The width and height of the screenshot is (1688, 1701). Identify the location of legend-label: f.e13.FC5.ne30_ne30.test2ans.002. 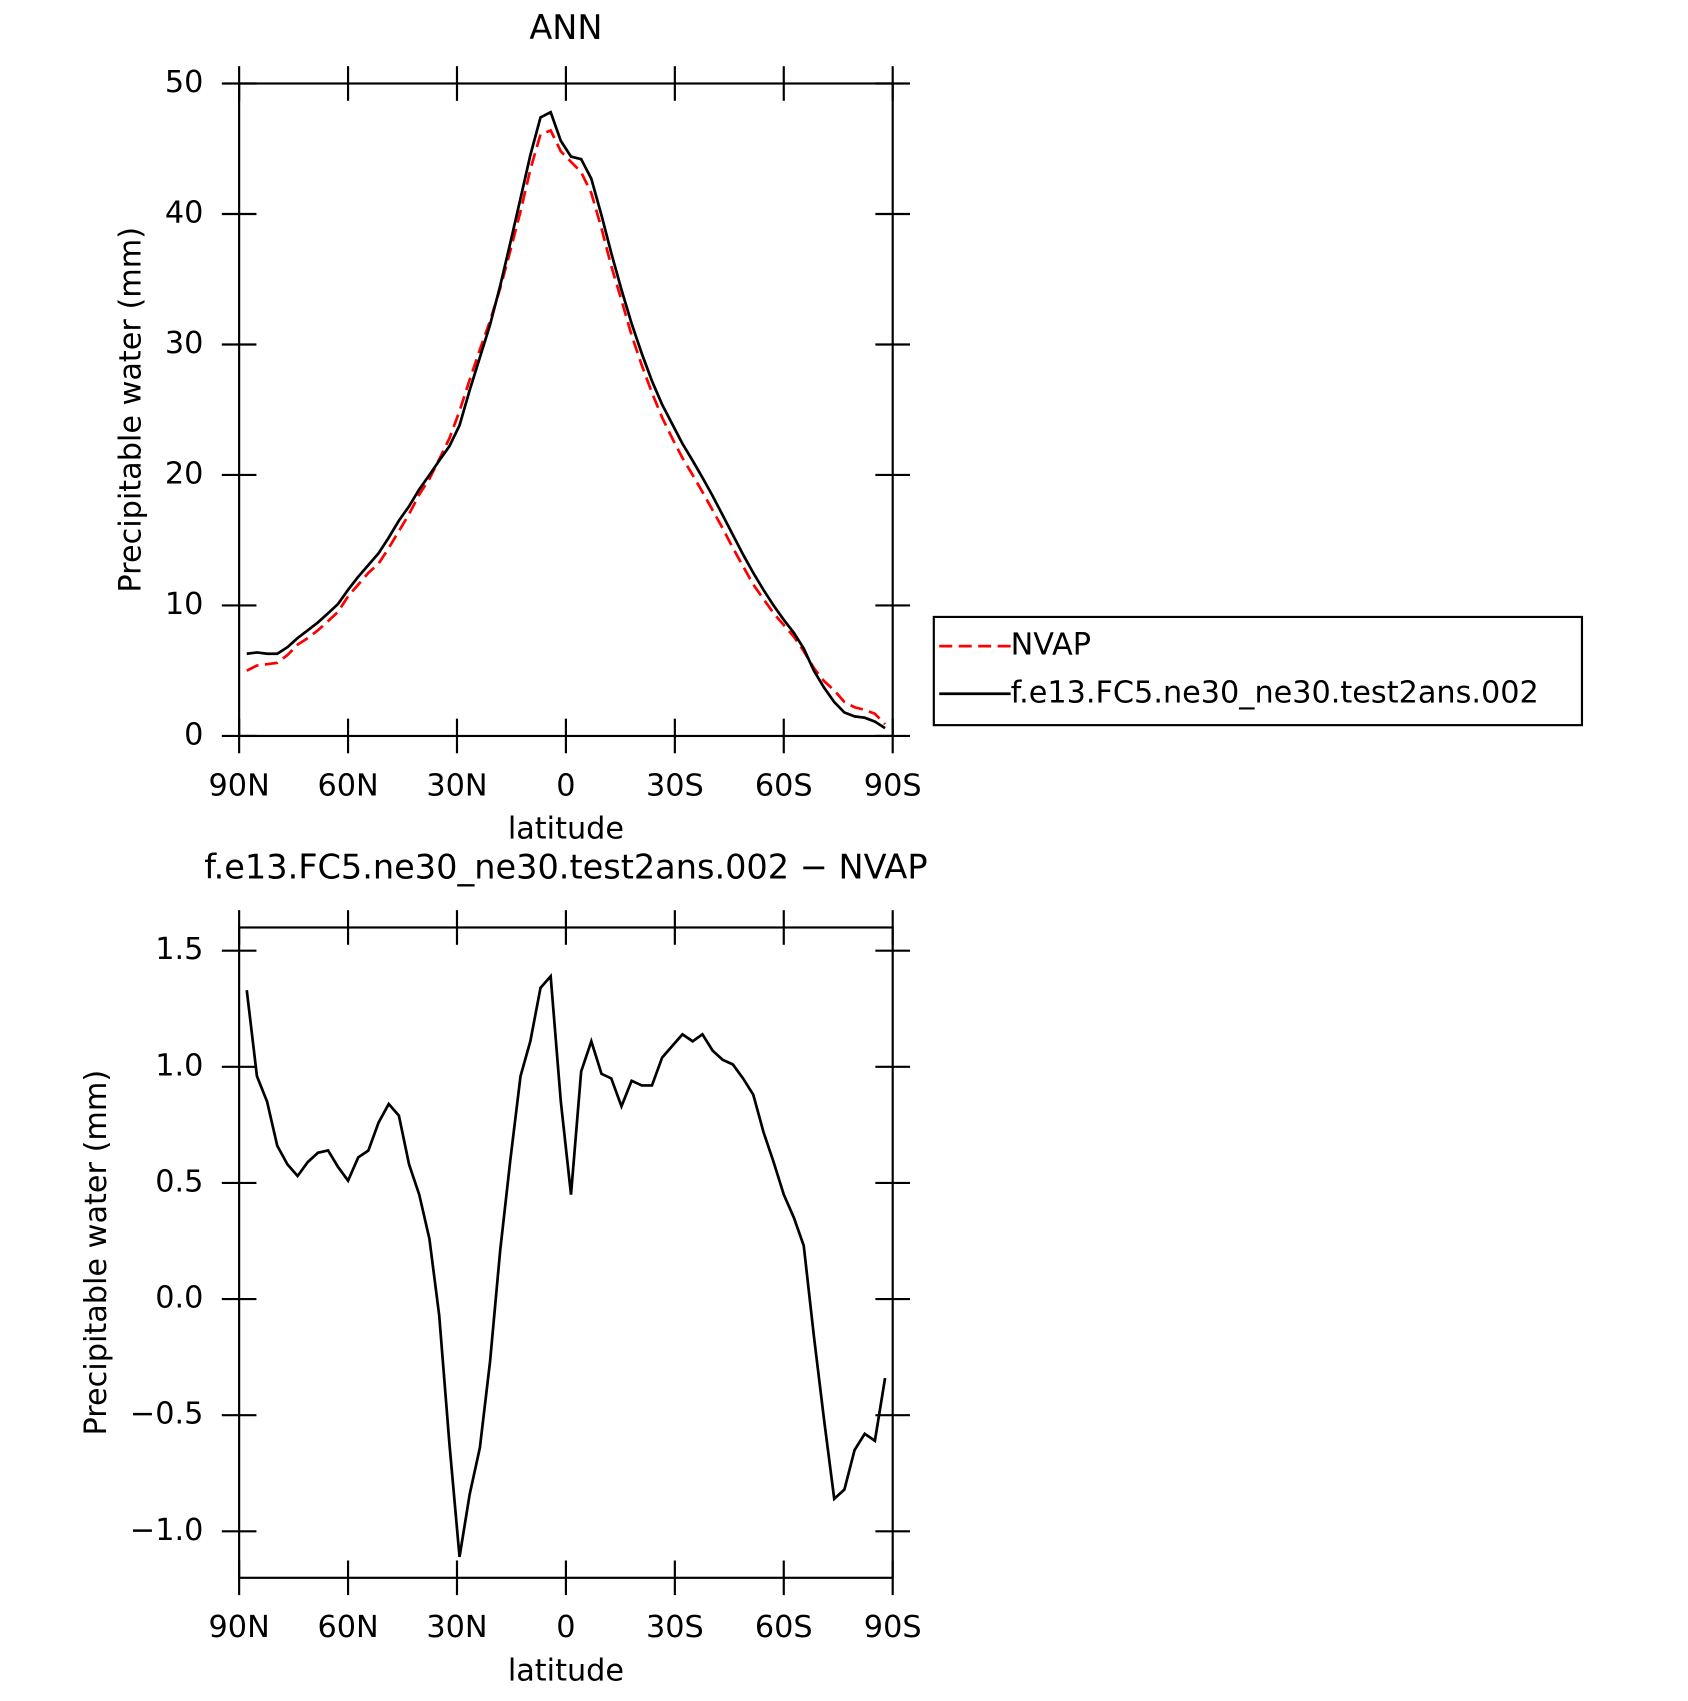
(1275, 692).